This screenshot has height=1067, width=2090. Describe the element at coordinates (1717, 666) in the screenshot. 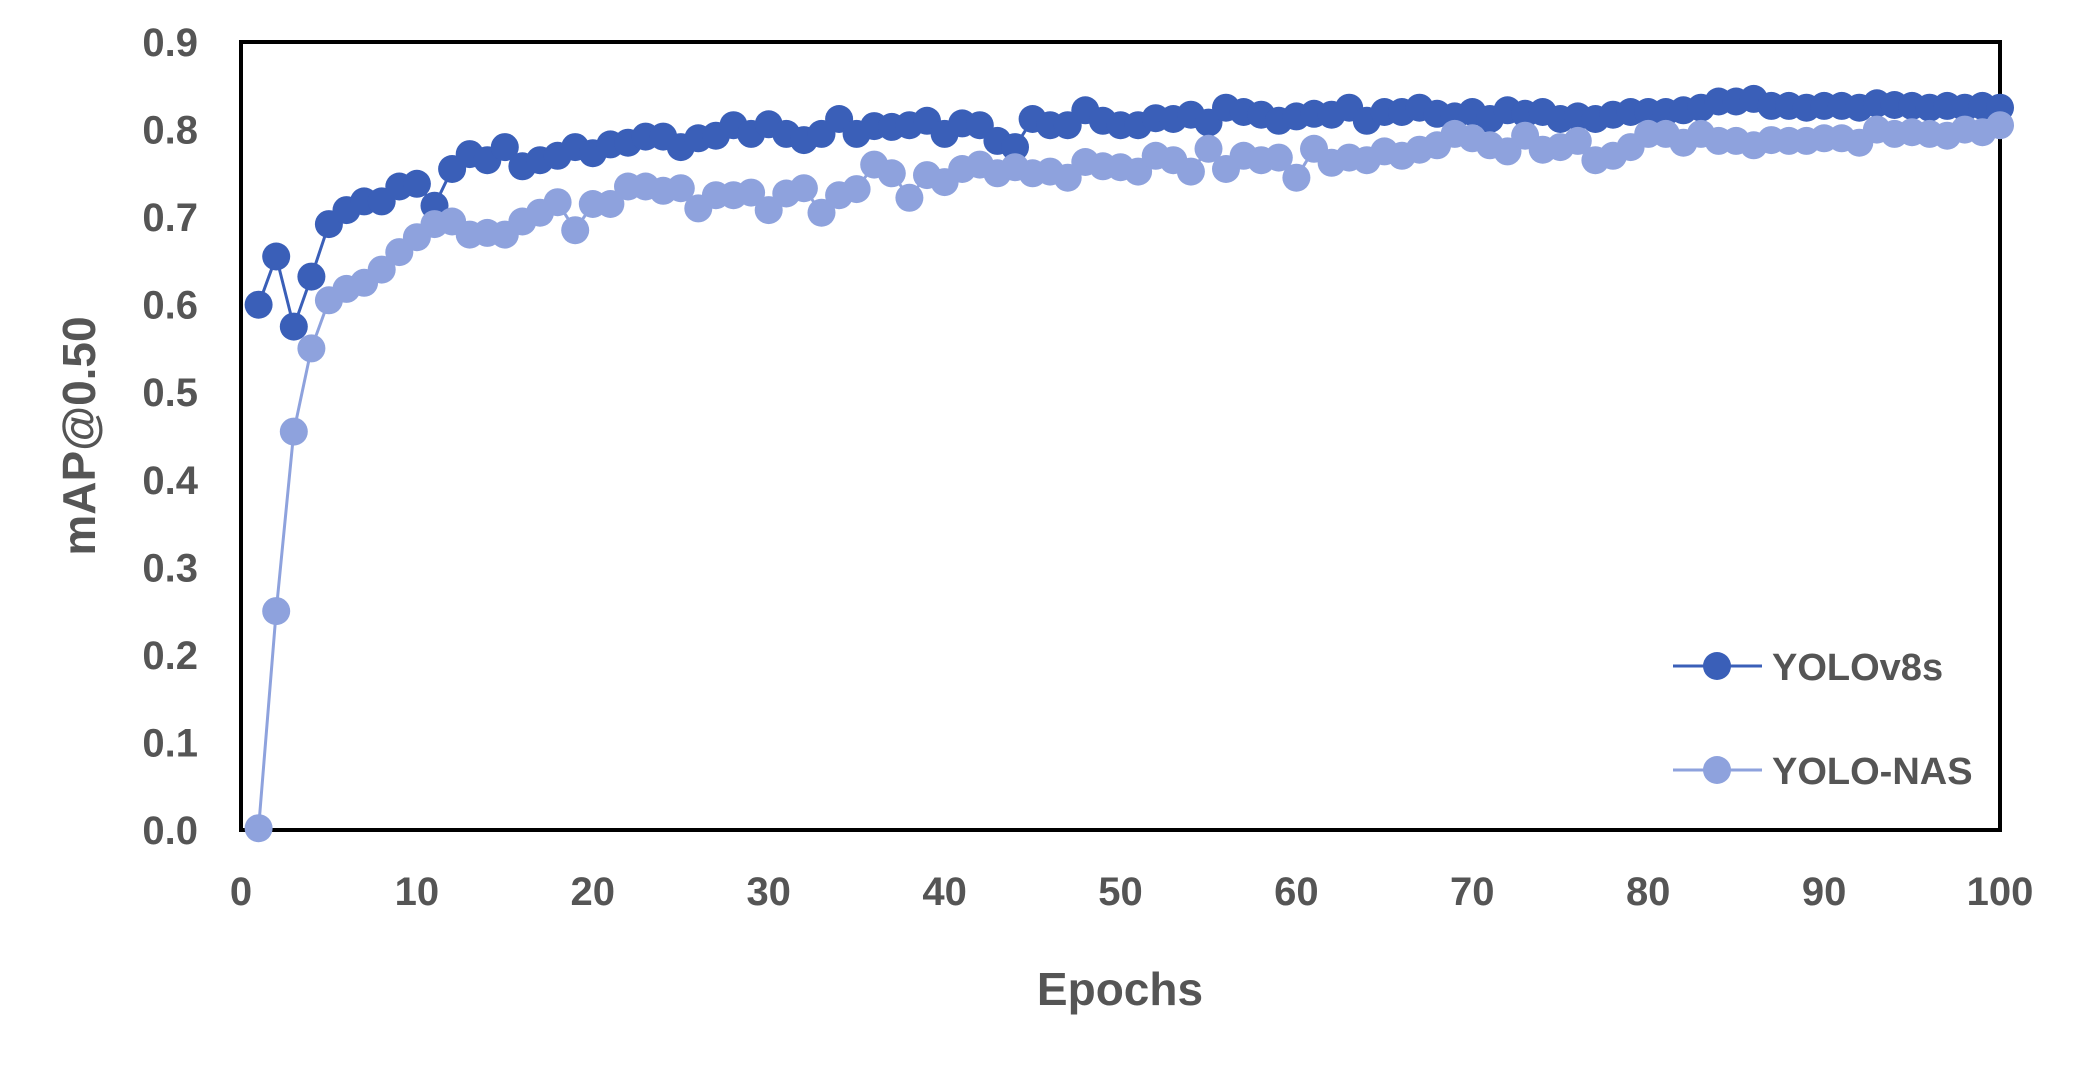

I see `legend-marker-yolov8s` at that location.